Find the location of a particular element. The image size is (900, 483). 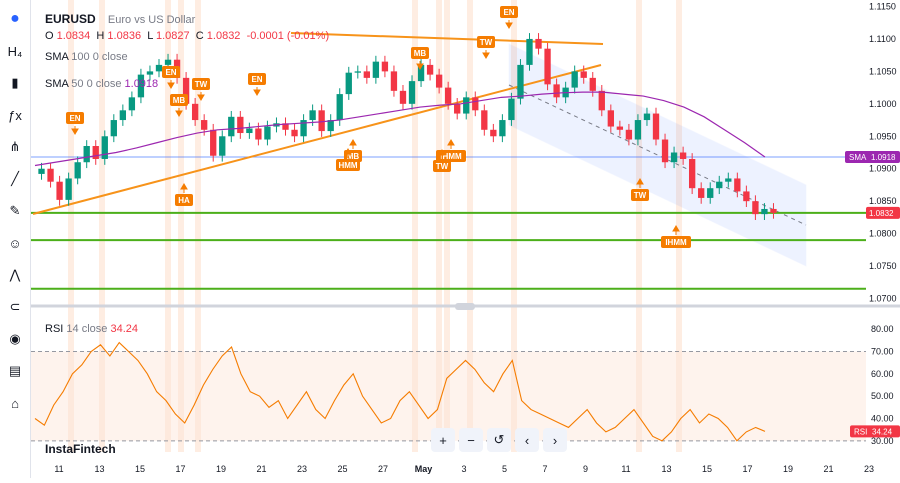

time-axis-tick-4: 19 is located at coordinates (221, 469).